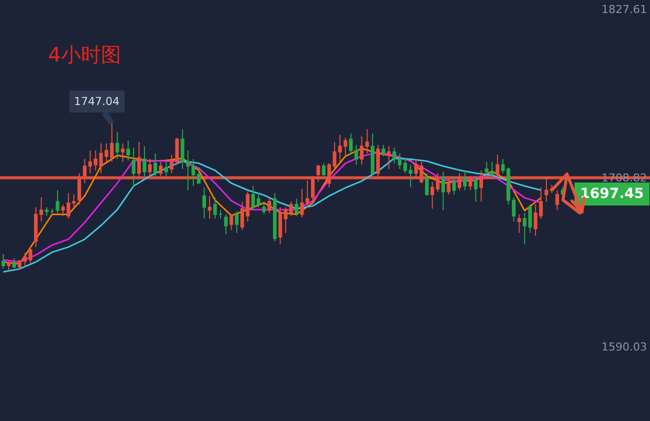  What do you see at coordinates (97, 101) in the screenshot?
I see `annotation: 1747.04` at bounding box center [97, 101].